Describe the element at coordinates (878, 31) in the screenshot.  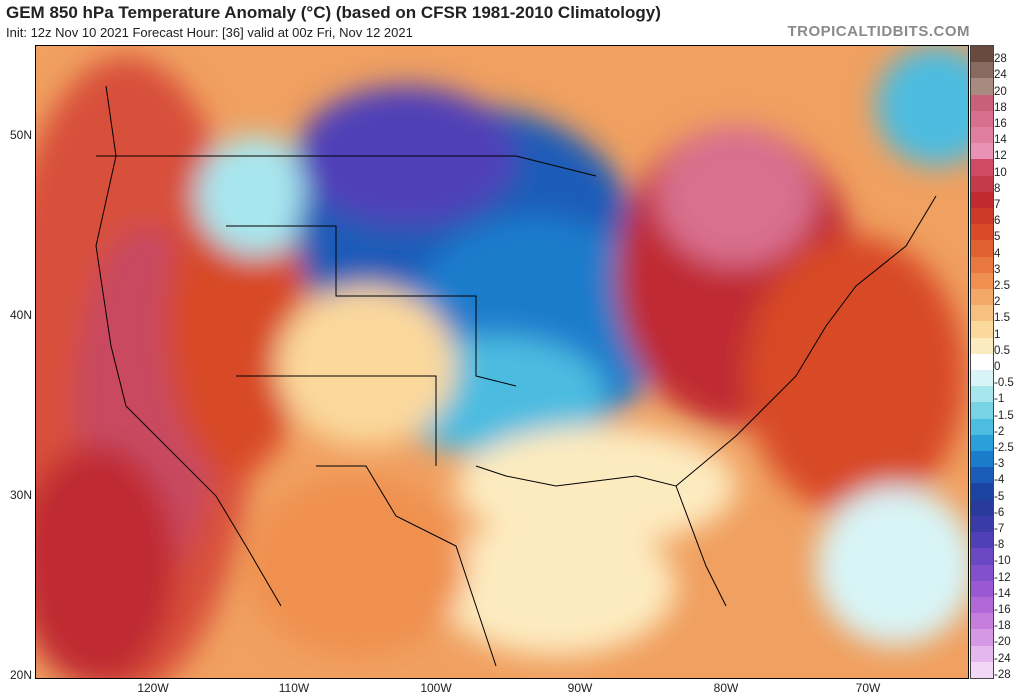
I see `site-watermark: TROPICALTIDBITS.COM` at that location.